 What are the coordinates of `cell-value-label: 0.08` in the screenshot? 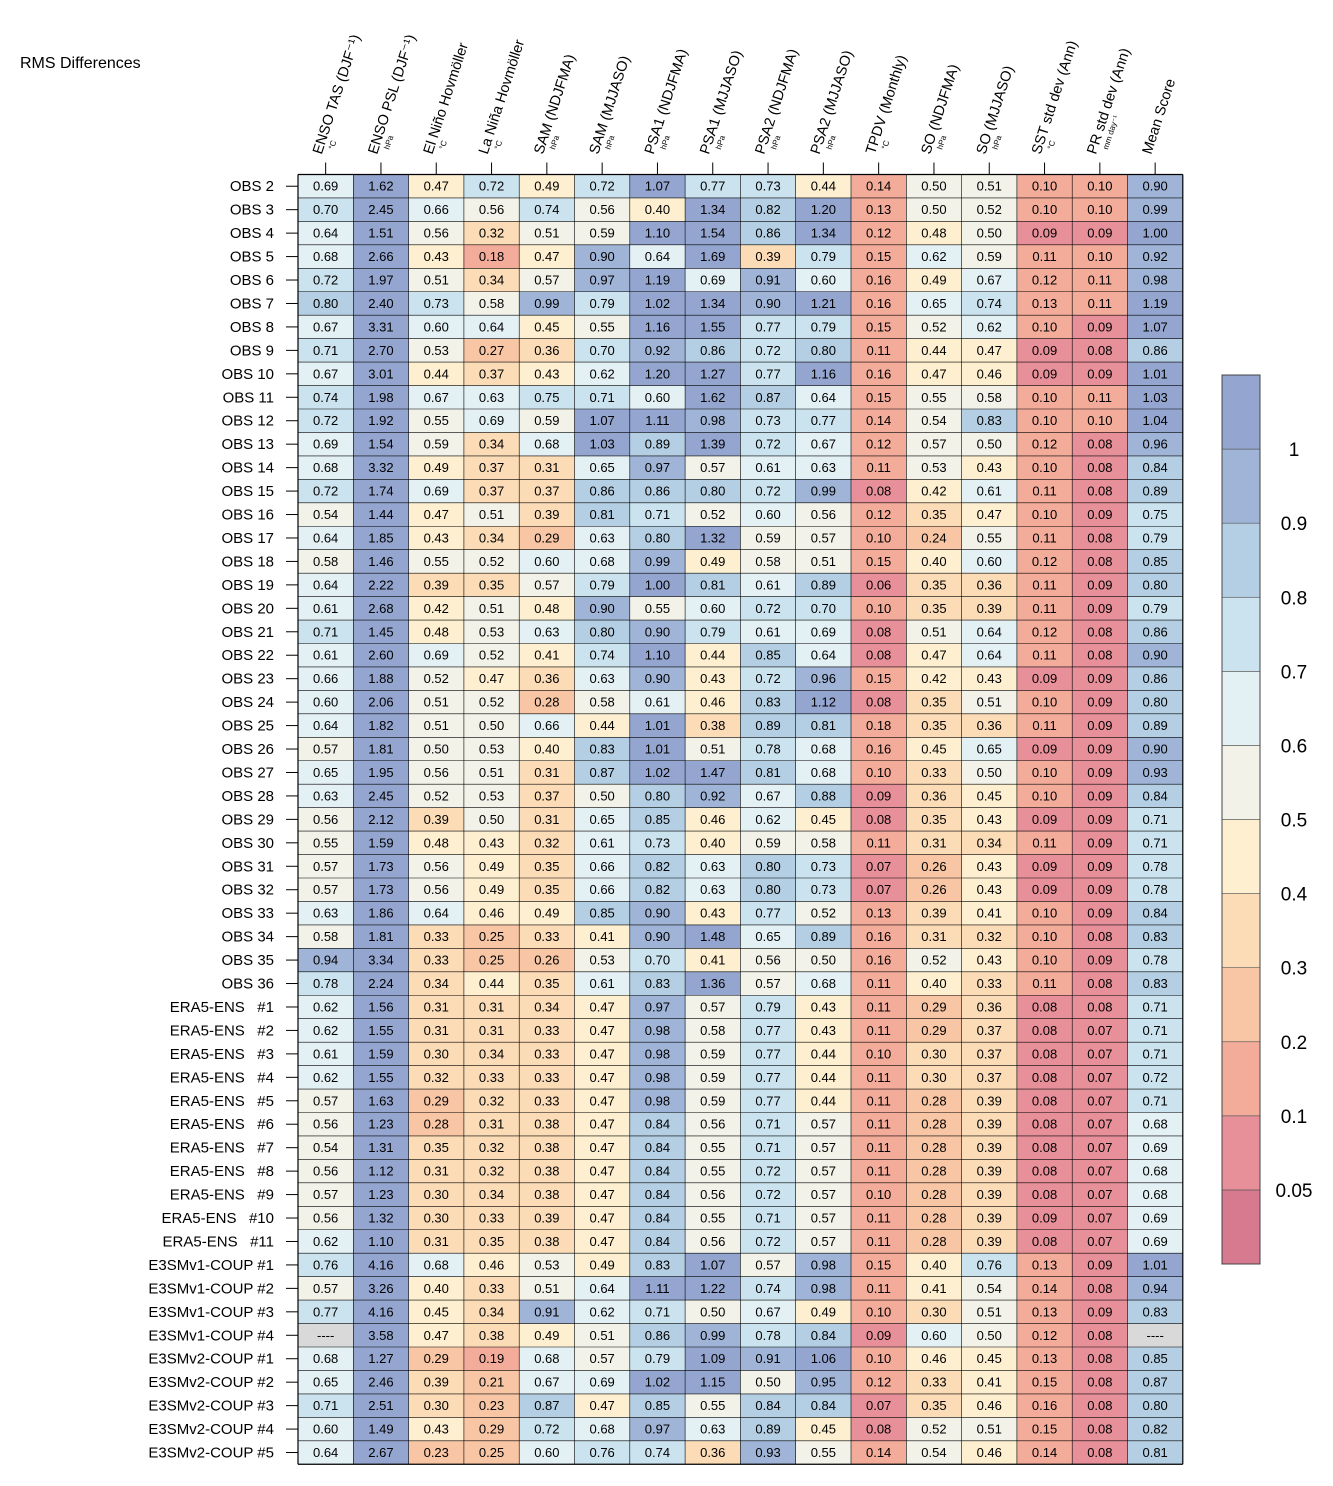 It's located at (1099, 537).